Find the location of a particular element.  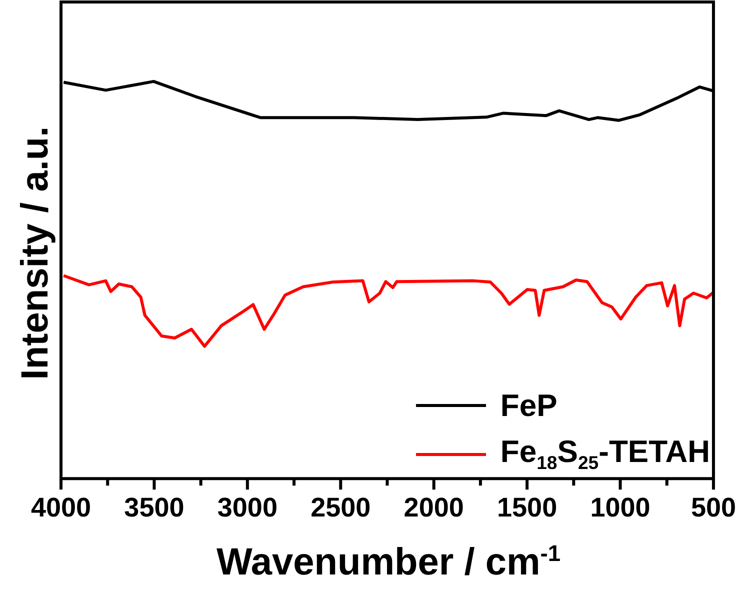

y-axis-title: Intensity / a.u. is located at coordinates (36, 253).